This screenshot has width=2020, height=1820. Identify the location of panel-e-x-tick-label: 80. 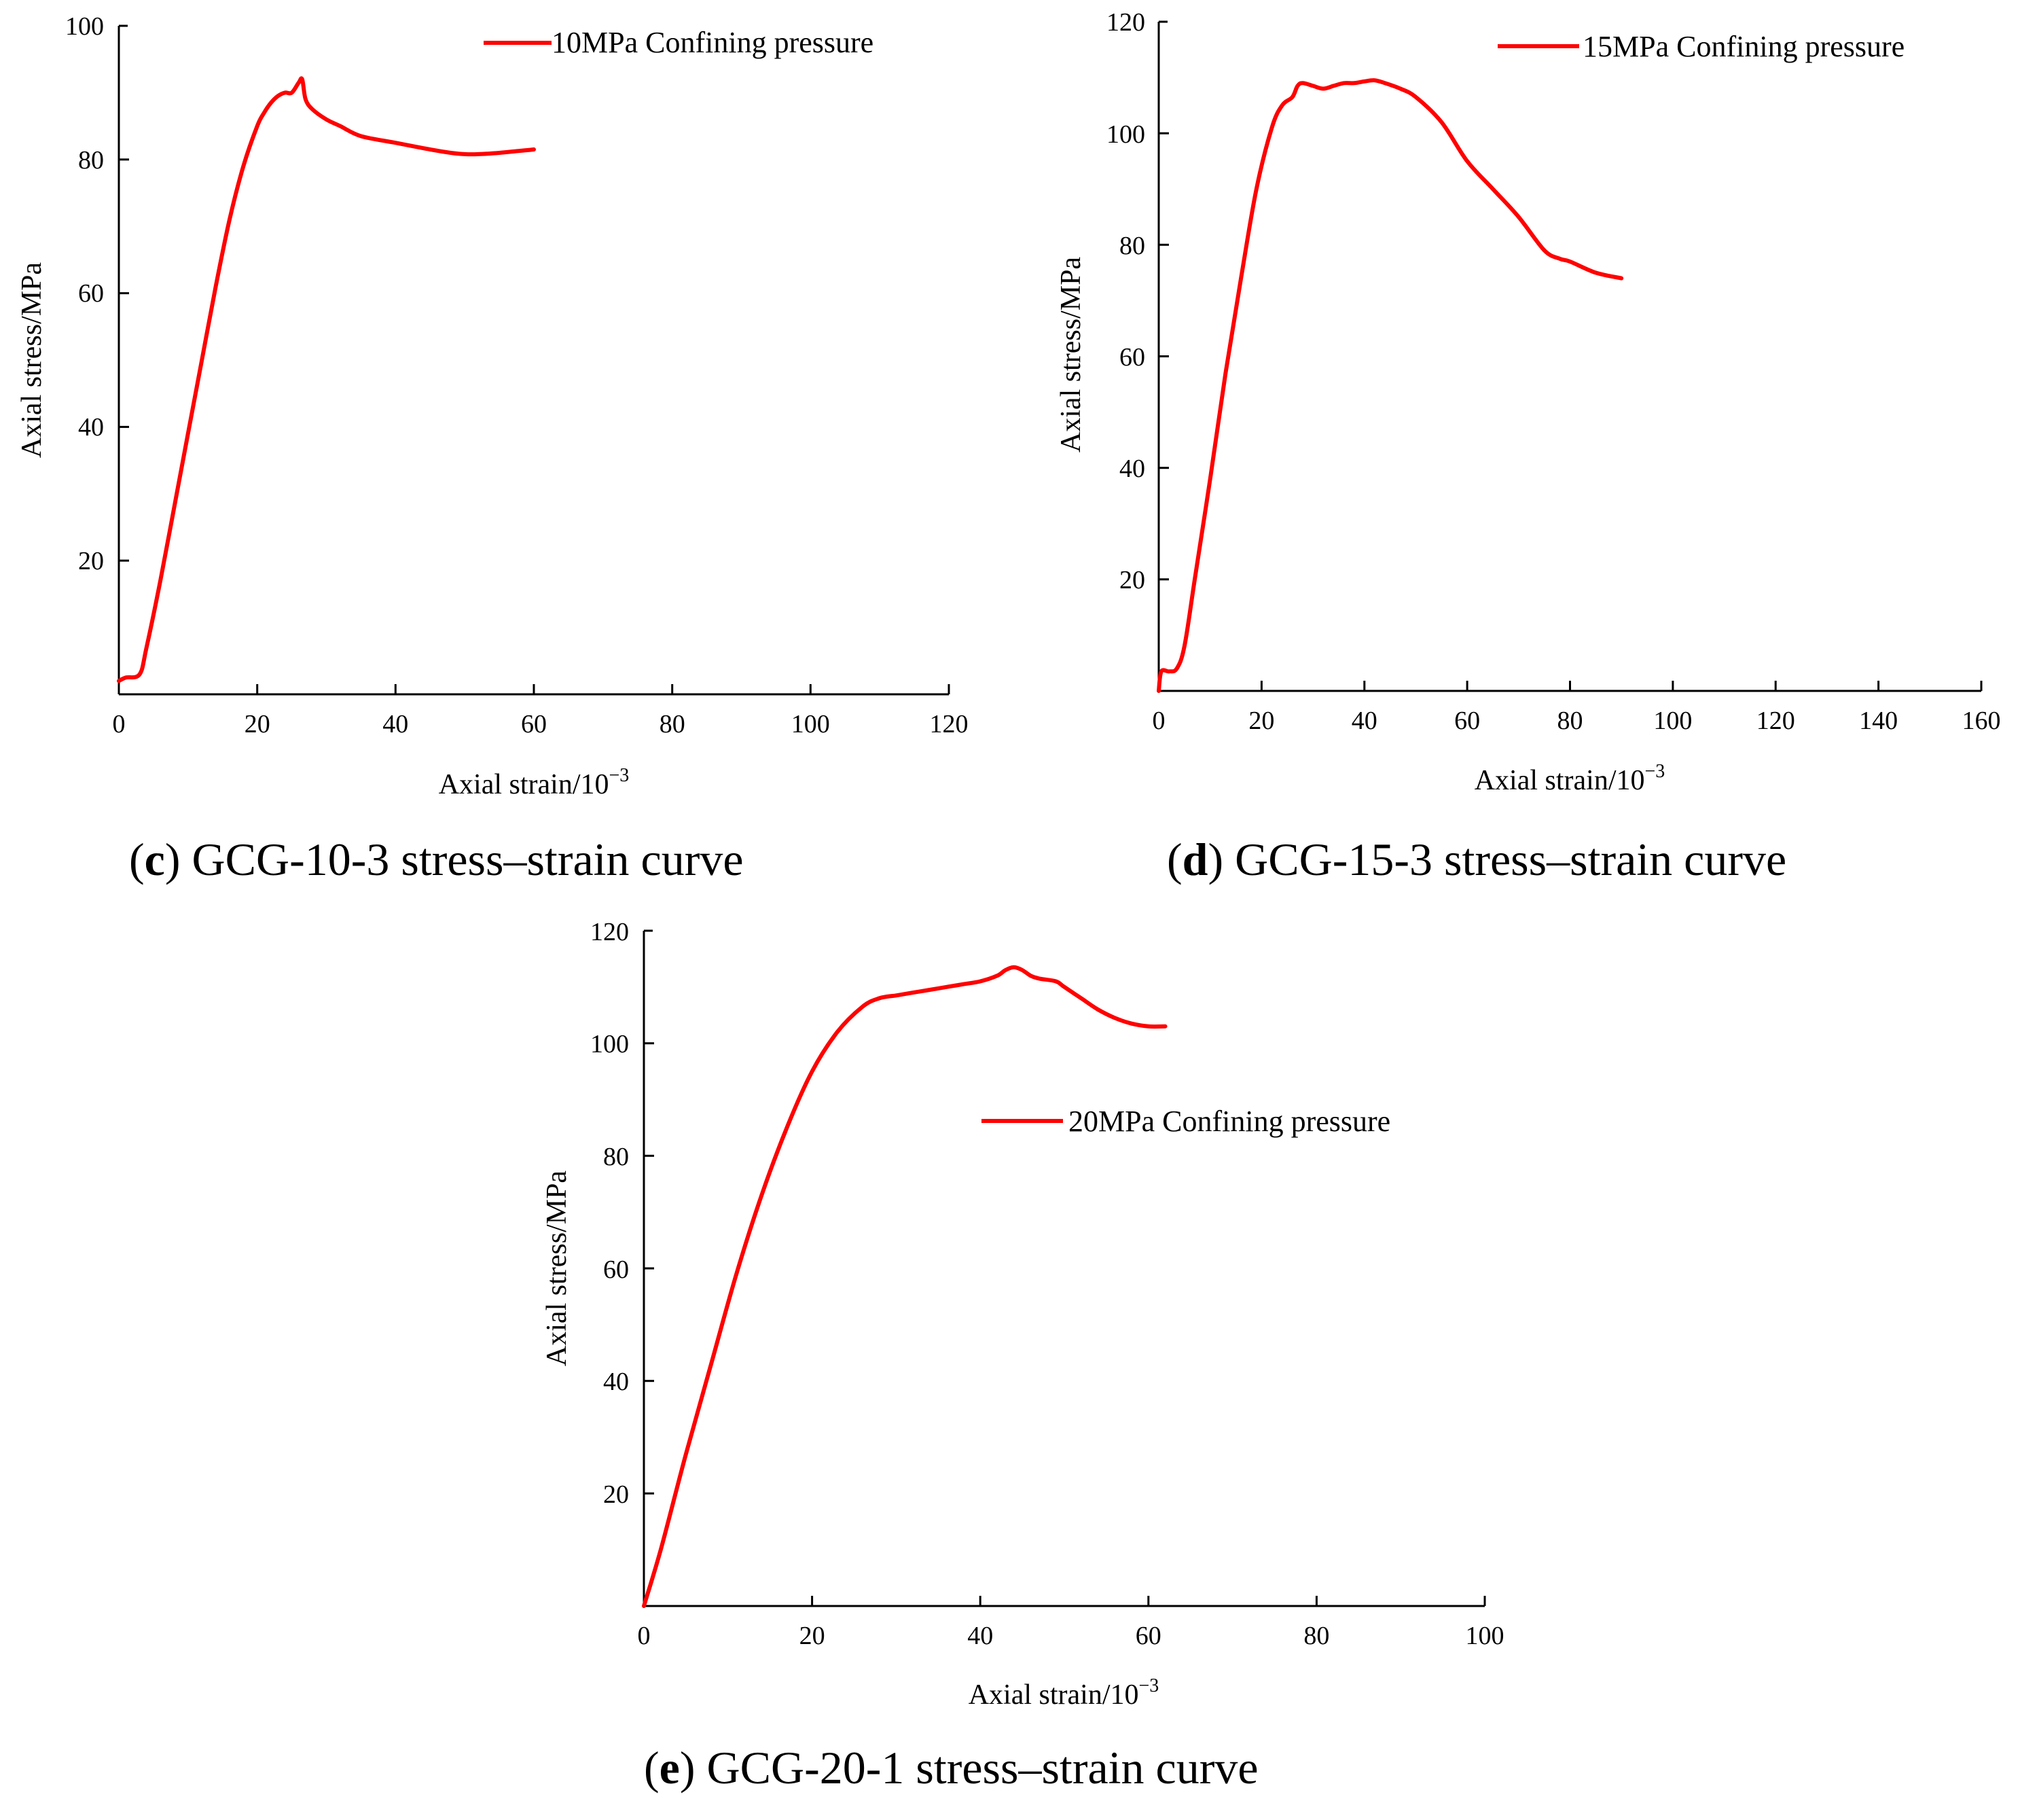
(1316, 1636).